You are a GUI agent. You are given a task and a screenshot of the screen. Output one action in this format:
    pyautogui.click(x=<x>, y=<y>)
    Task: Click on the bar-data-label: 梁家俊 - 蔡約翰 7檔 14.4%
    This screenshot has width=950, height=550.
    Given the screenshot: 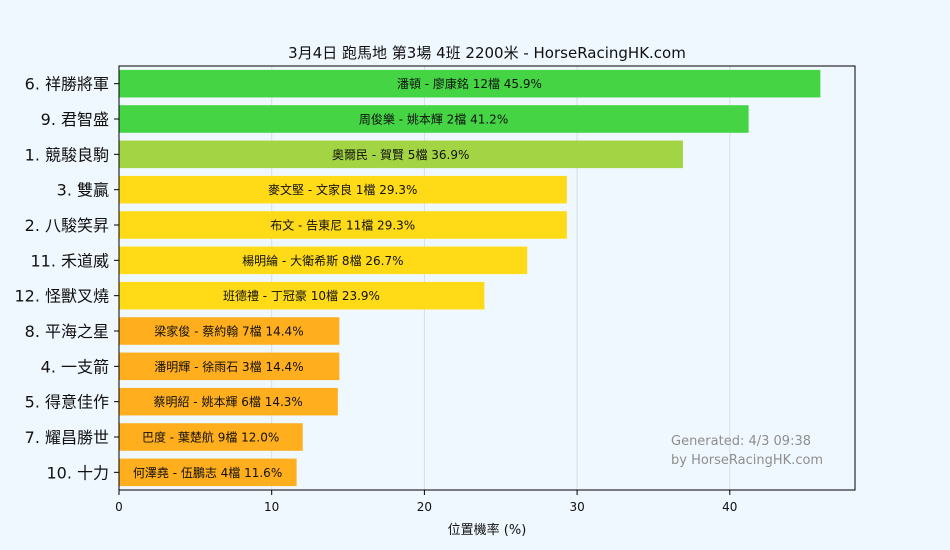 What is the action you would take?
    pyautogui.click(x=228, y=331)
    